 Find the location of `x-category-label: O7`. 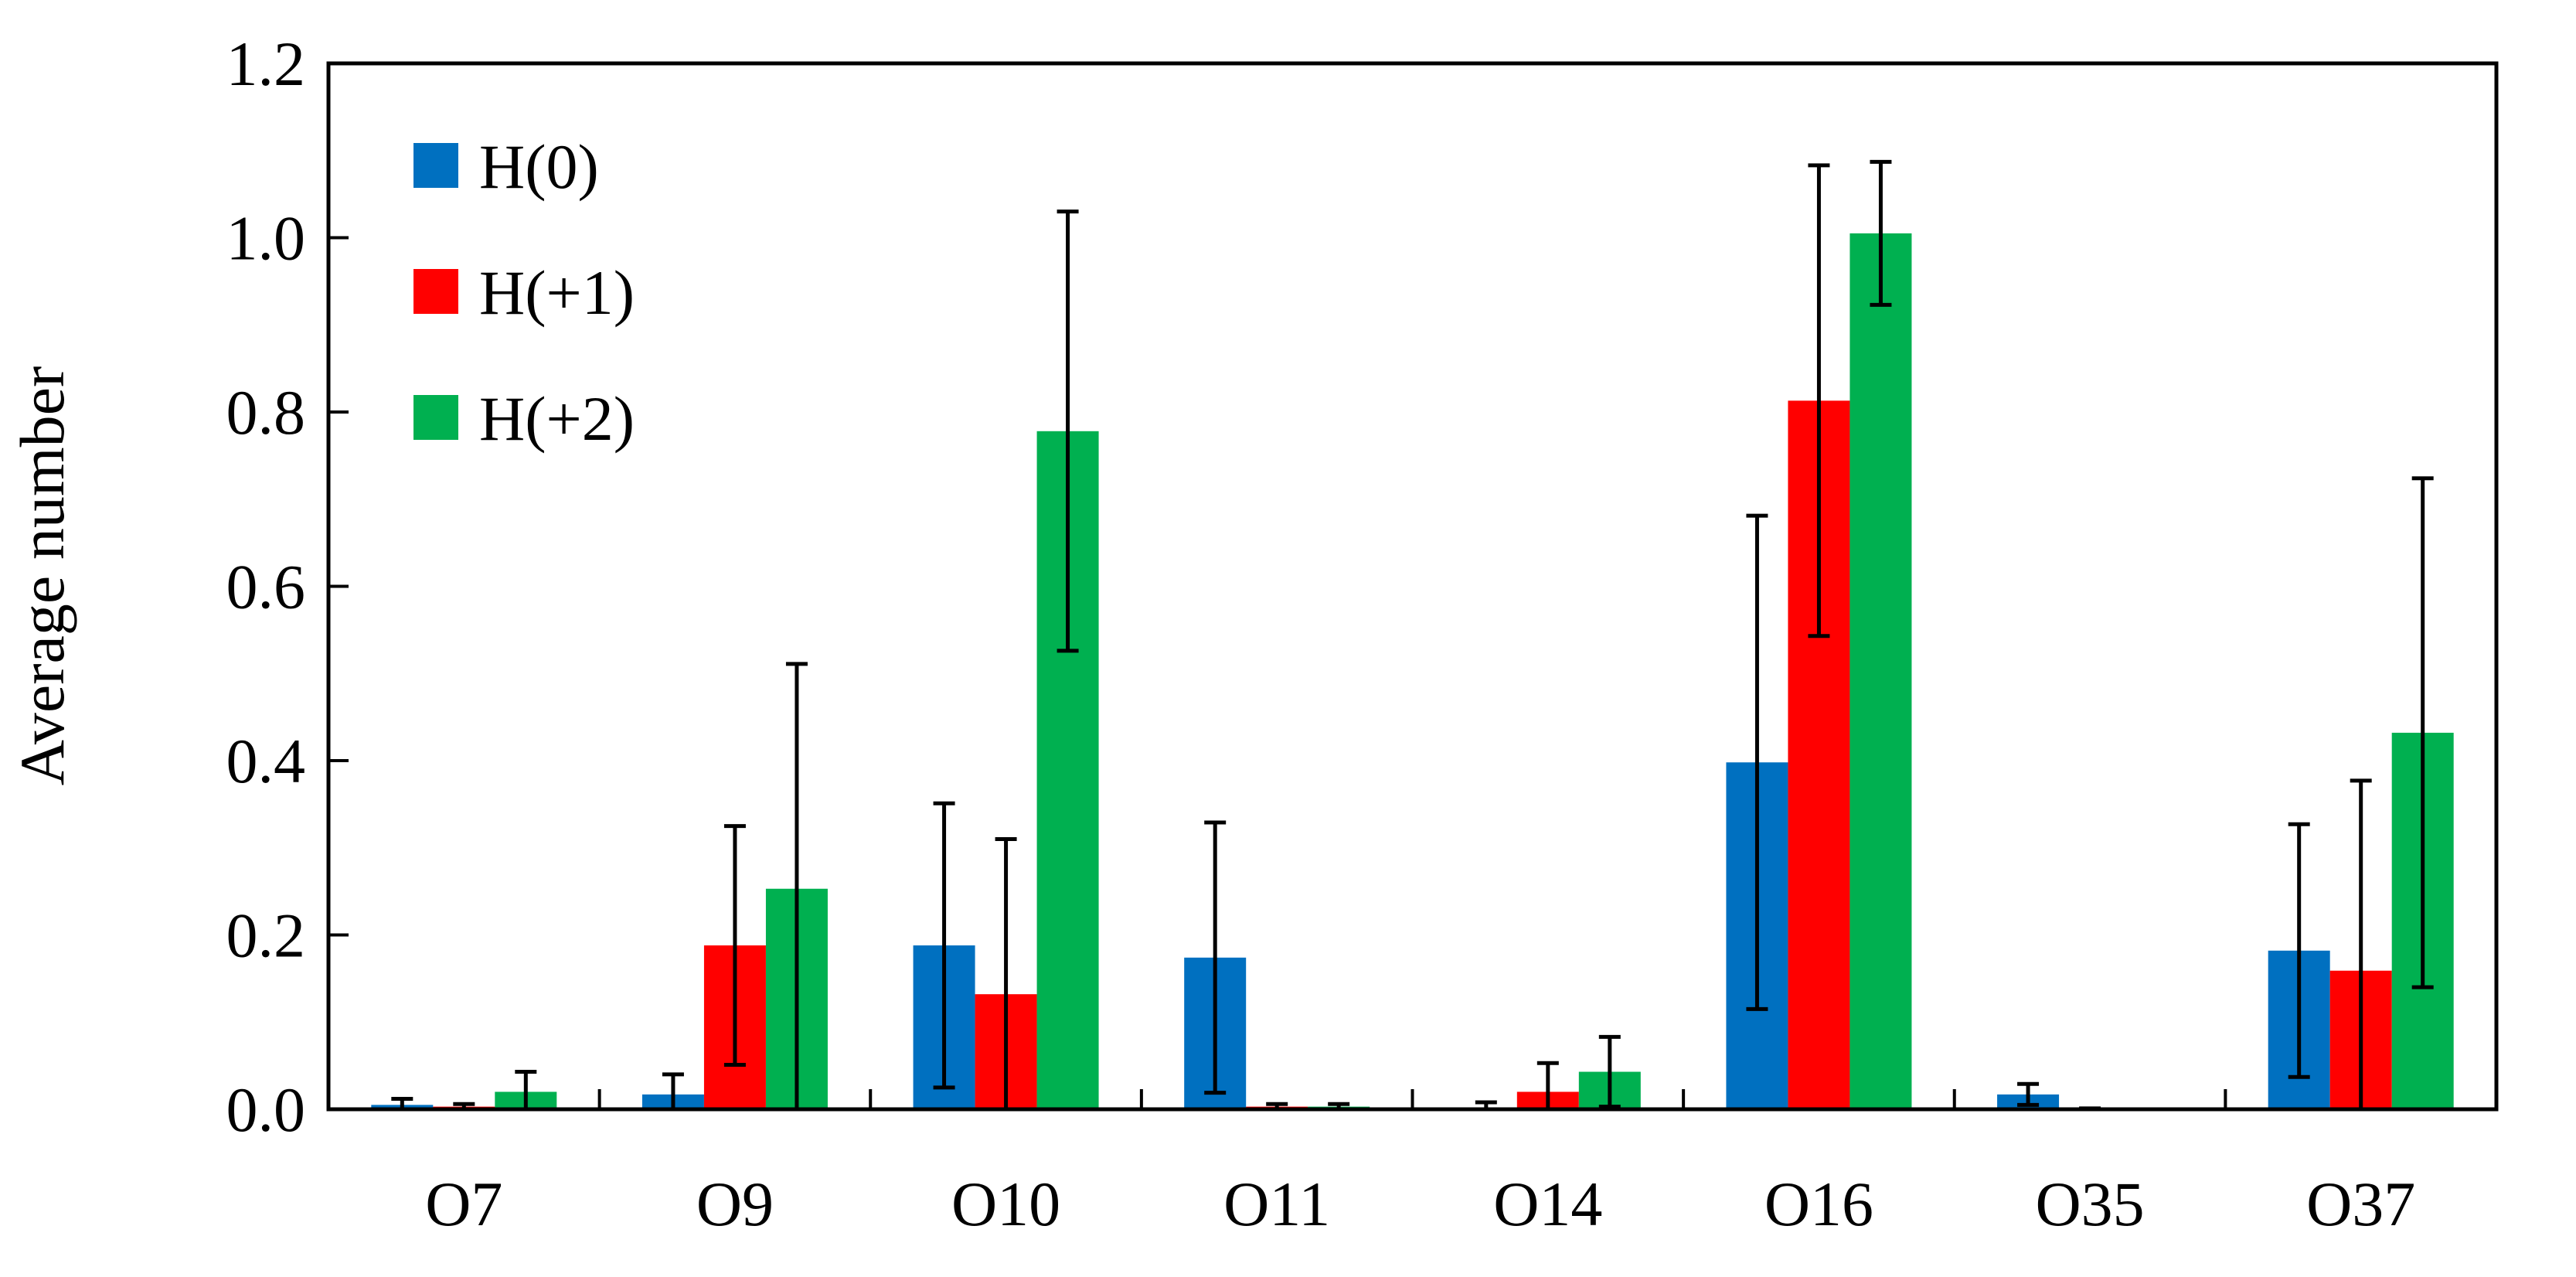

x-category-label: O7 is located at coordinates (463, 1204).